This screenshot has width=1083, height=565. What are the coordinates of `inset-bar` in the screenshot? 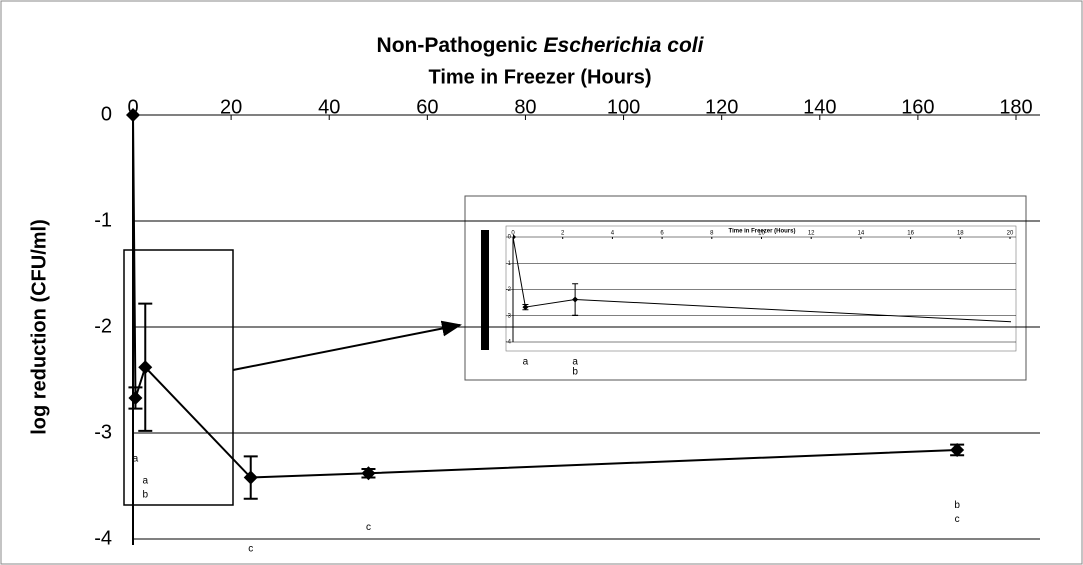 It's located at (485, 290).